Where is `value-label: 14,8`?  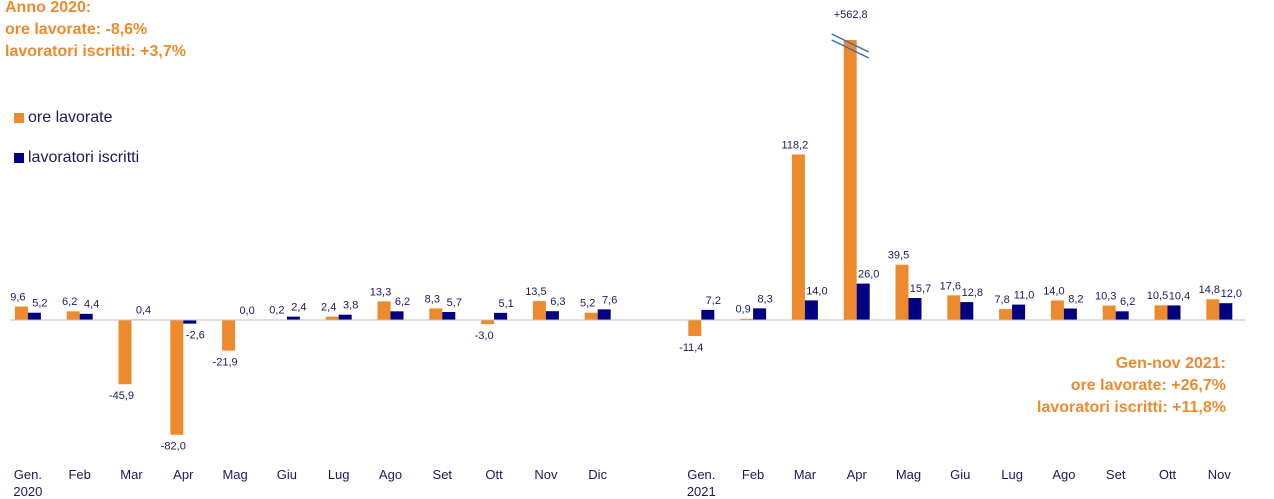
value-label: 14,8 is located at coordinates (1209, 290).